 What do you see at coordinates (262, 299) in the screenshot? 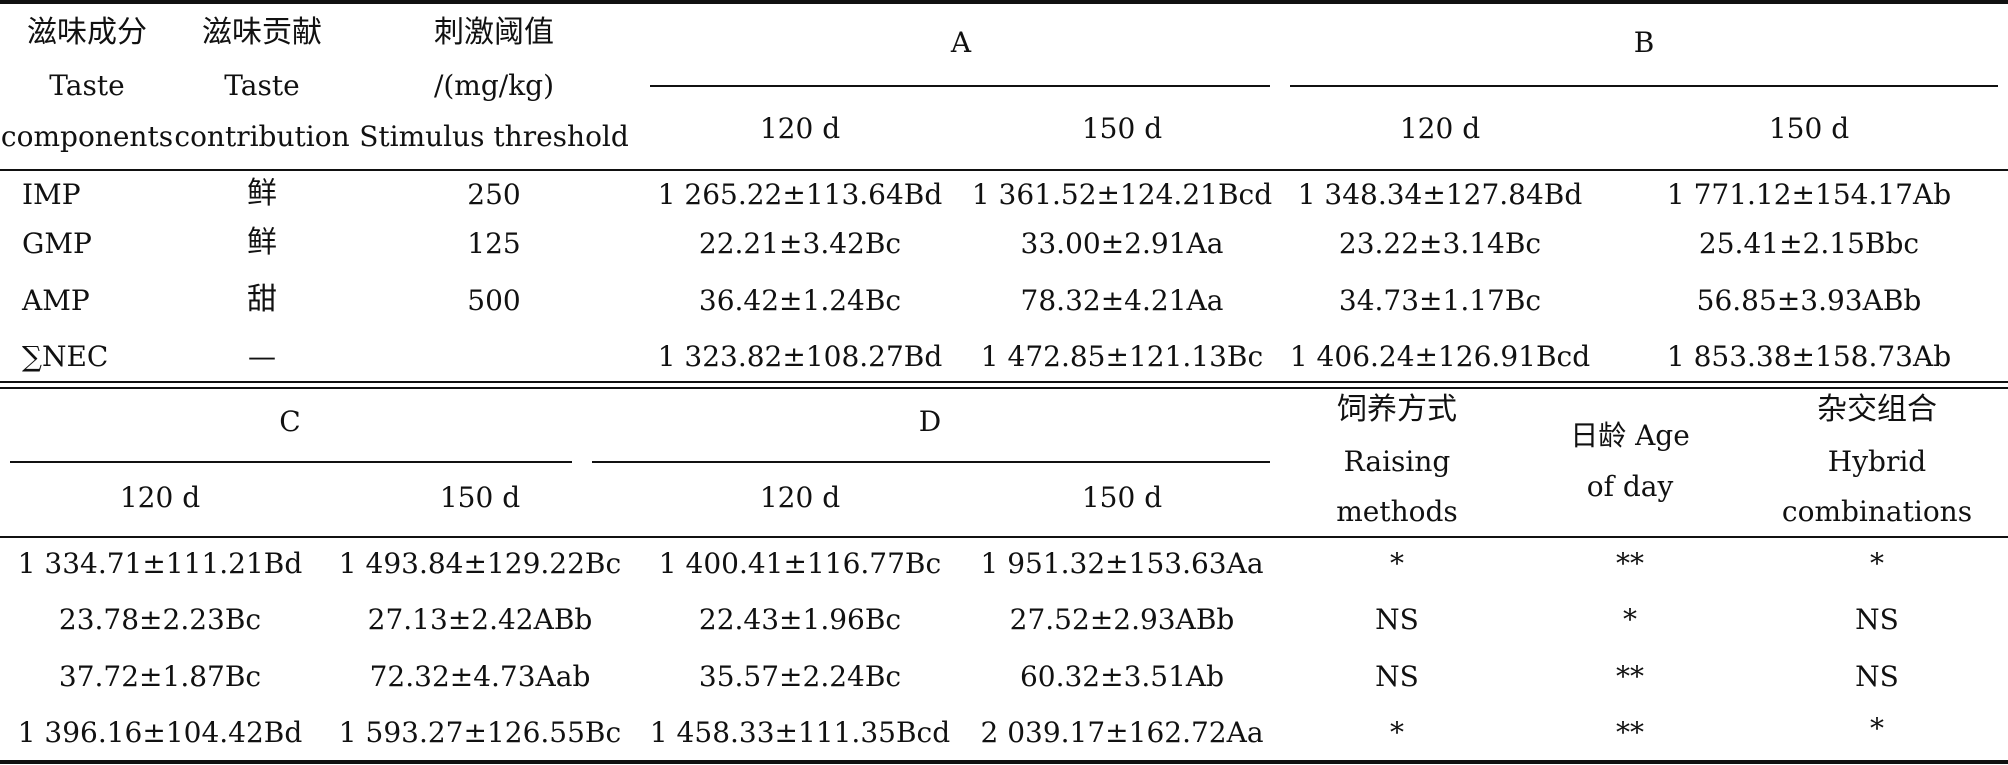
I see `top-row-3-contribution: 甜` at bounding box center [262, 299].